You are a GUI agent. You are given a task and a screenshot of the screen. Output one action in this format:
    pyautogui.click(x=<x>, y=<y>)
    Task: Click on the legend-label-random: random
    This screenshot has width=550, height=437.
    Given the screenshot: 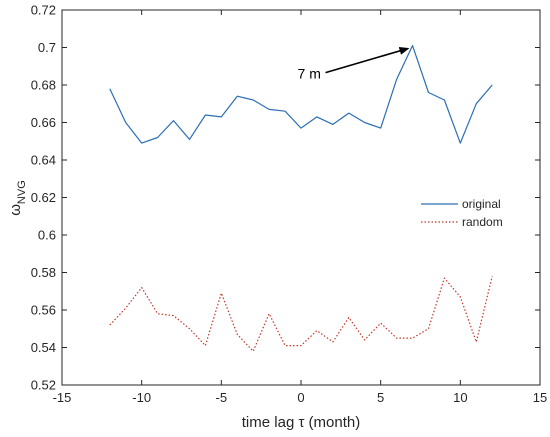 What is the action you would take?
    pyautogui.click(x=482, y=222)
    